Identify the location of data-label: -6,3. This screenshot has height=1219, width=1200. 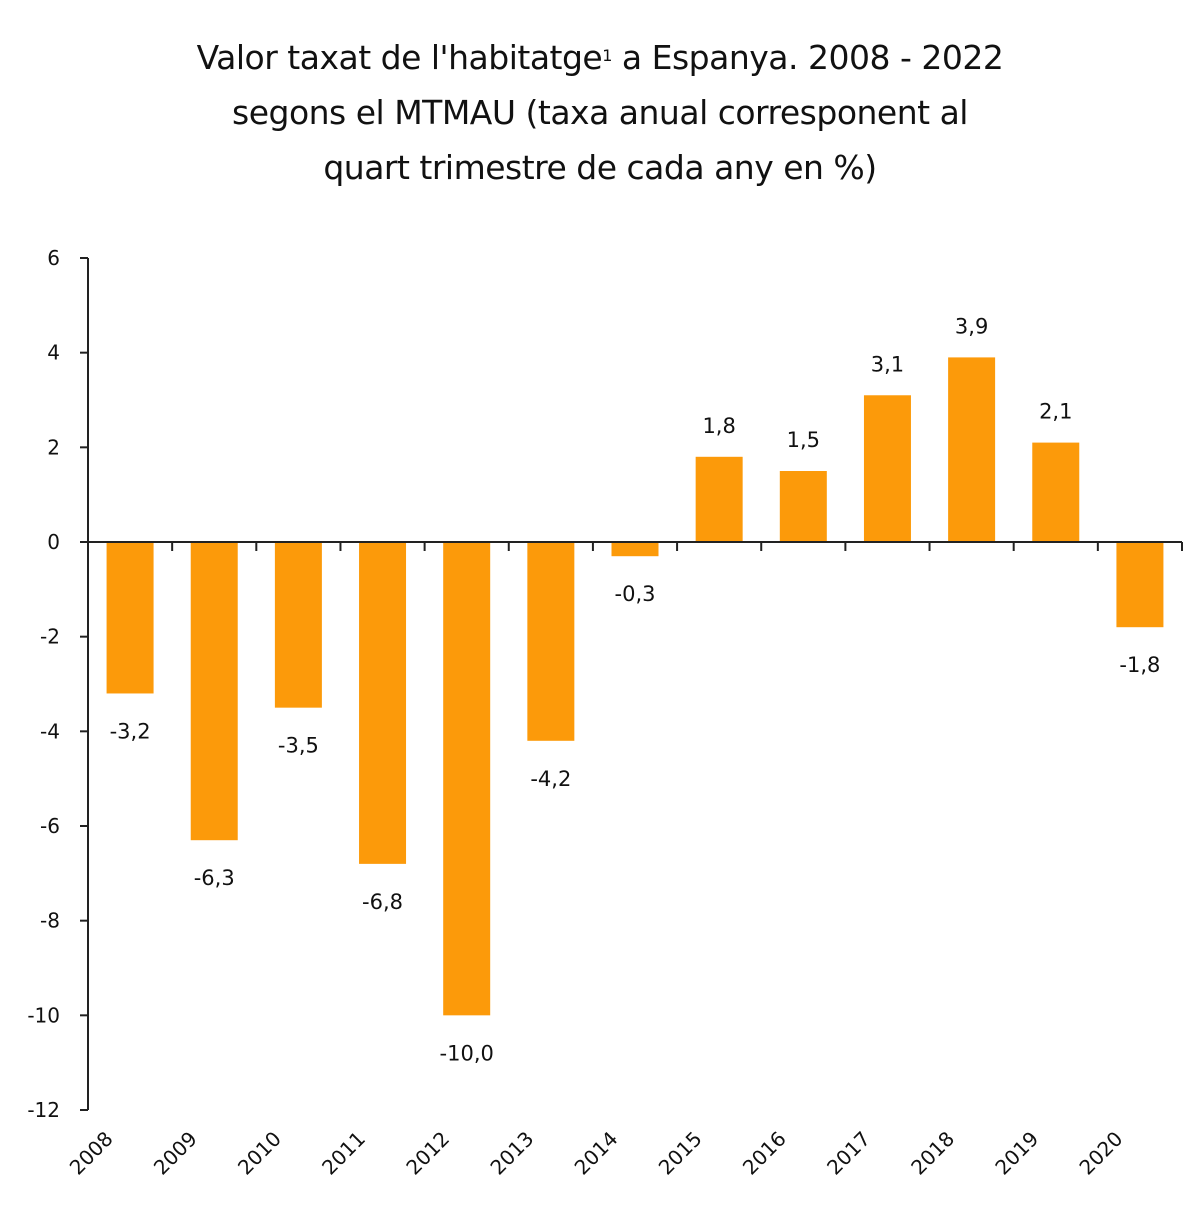
(214, 878).